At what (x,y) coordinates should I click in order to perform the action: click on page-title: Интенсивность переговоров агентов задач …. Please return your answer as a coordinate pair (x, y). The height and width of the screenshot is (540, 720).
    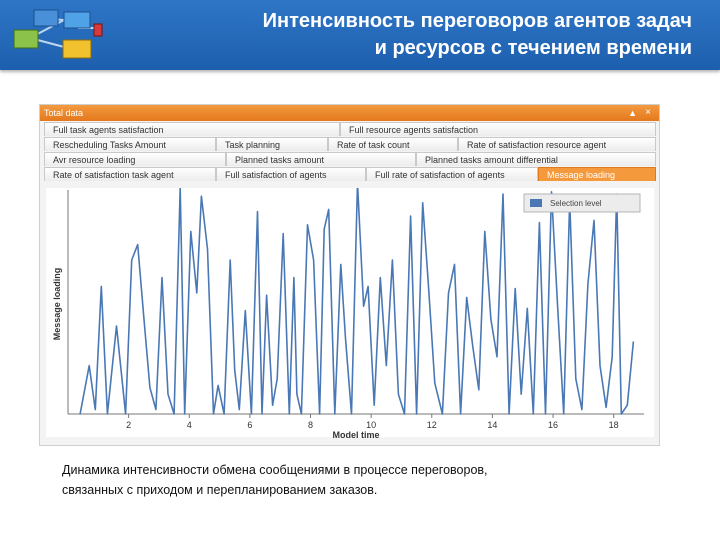
    Looking at the image, I should click on (432, 35).